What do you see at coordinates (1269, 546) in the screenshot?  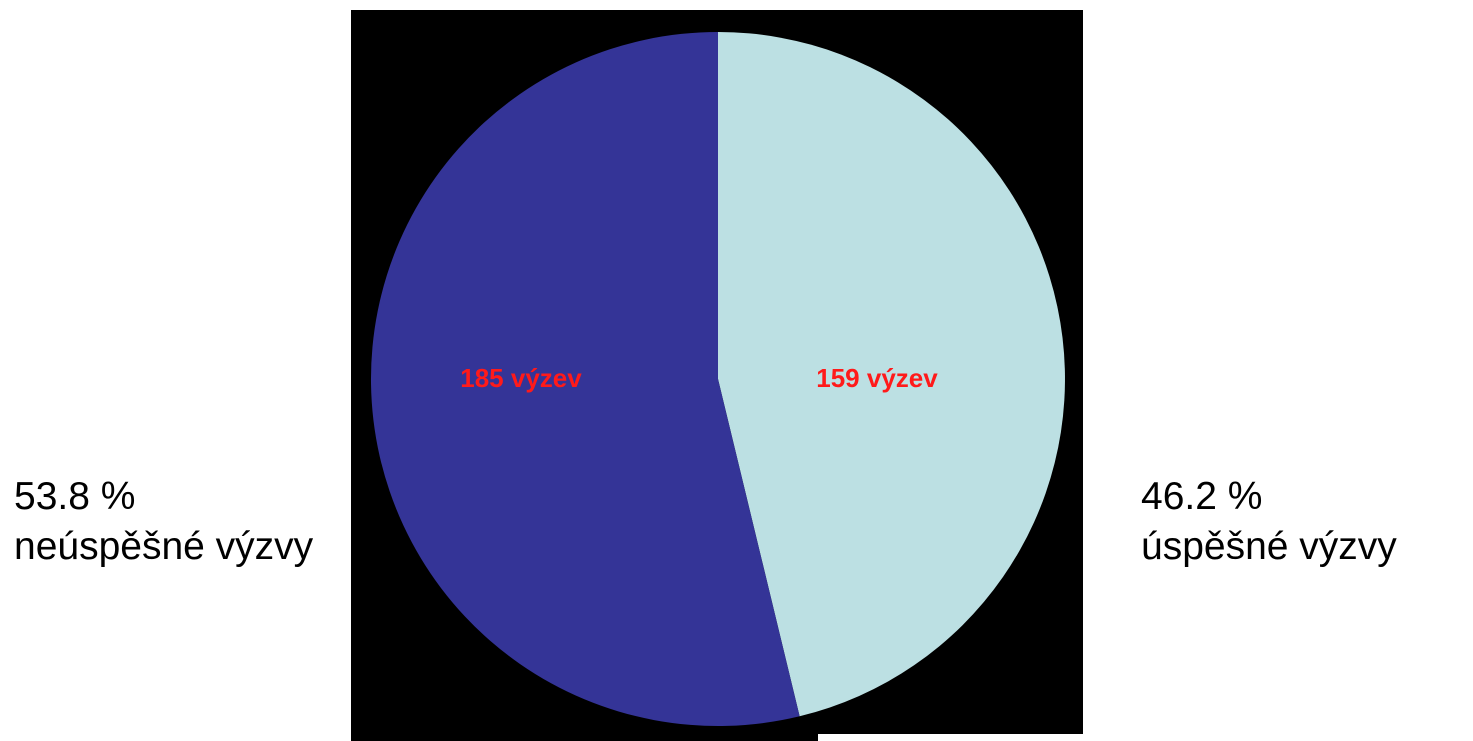 I see `category-label-successful: úspěšné výzvy` at bounding box center [1269, 546].